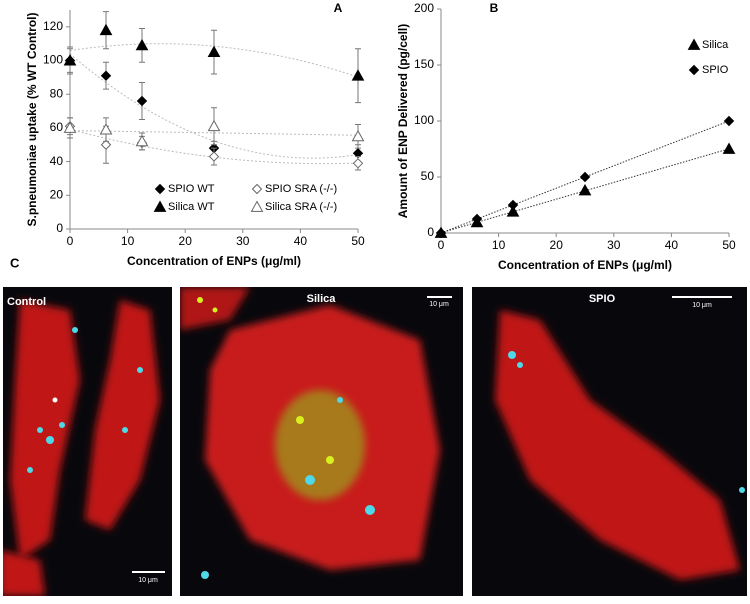 This screenshot has width=750, height=604. What do you see at coordinates (57, 194) in the screenshot?
I see `y-tick-label: 20` at bounding box center [57, 194].